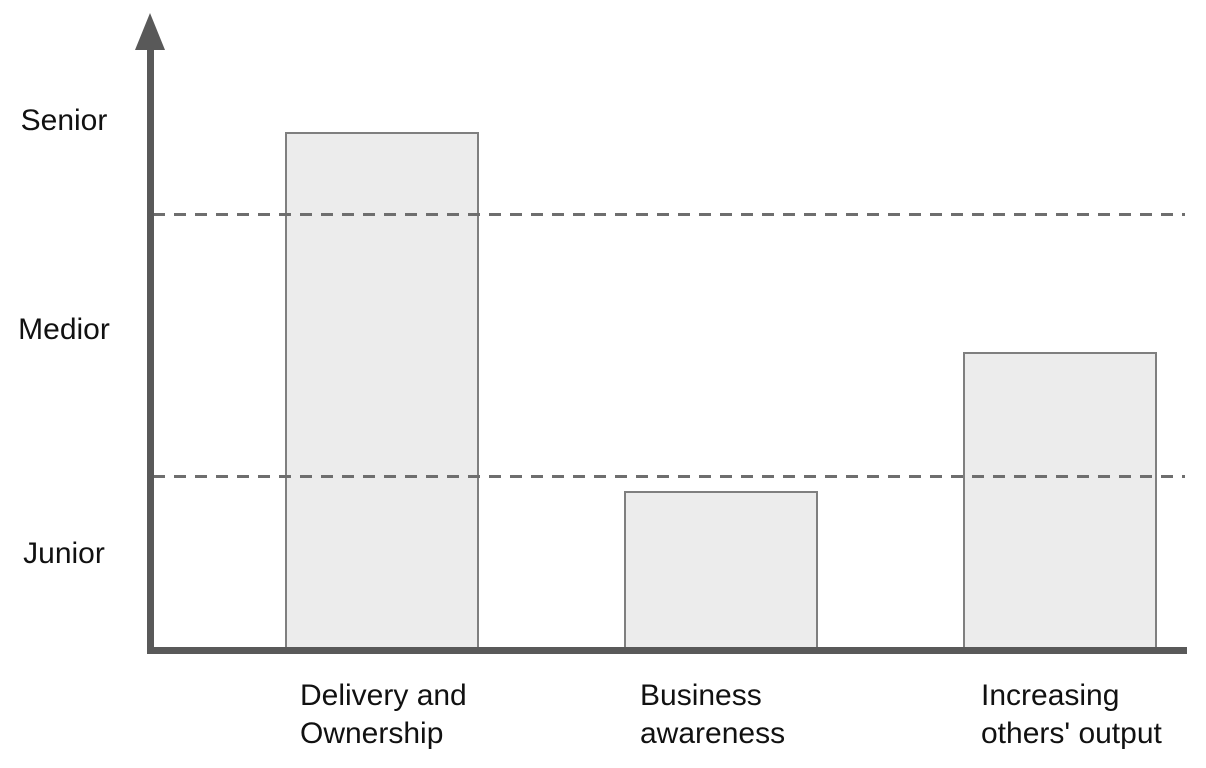 This screenshot has height=768, width=1206. What do you see at coordinates (64, 120) in the screenshot?
I see `y-tick-label-senior: Senior` at bounding box center [64, 120].